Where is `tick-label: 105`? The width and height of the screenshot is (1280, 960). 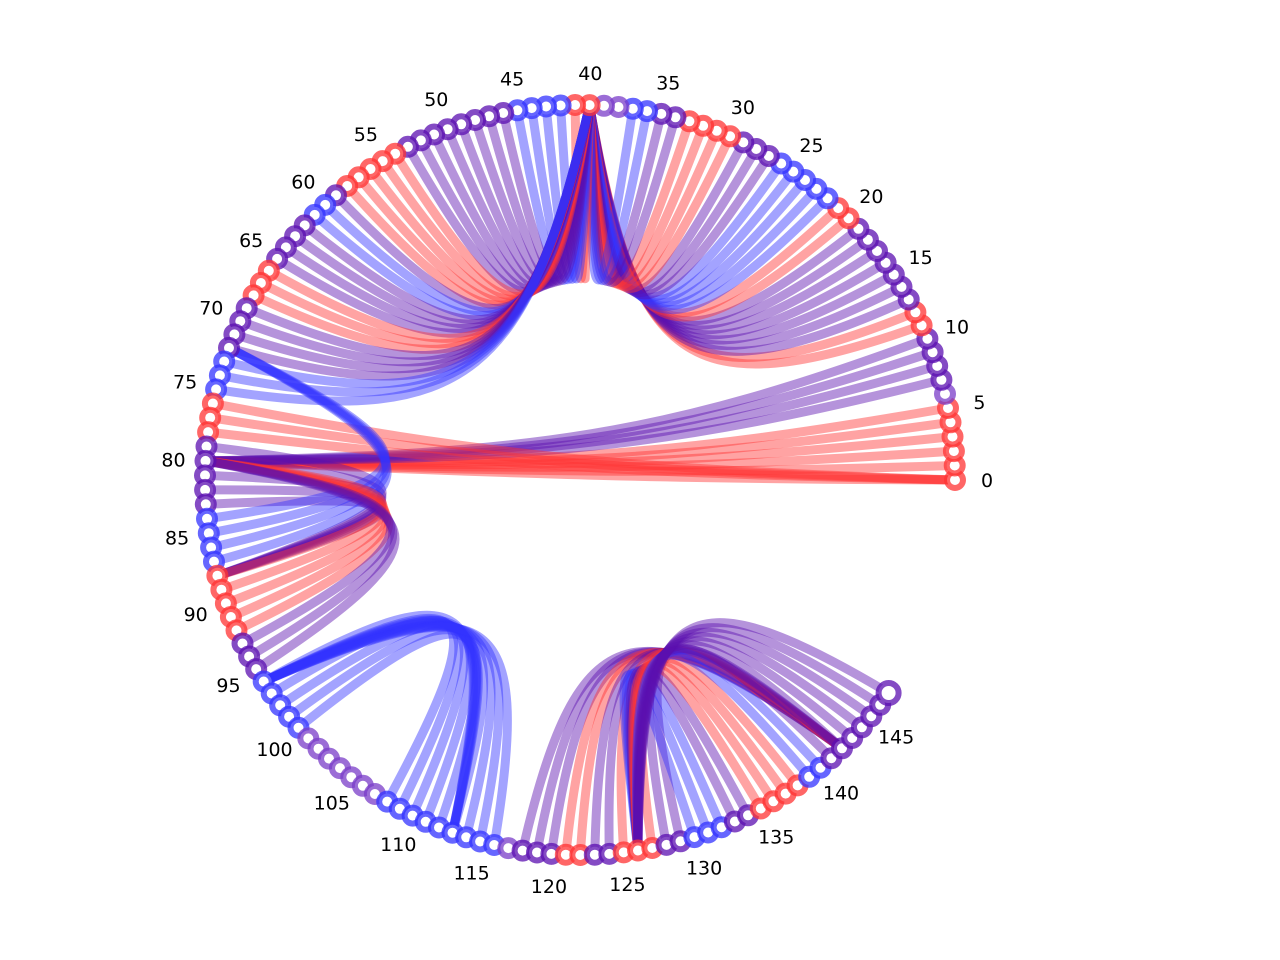 tick-label: 105 is located at coordinates (332, 804).